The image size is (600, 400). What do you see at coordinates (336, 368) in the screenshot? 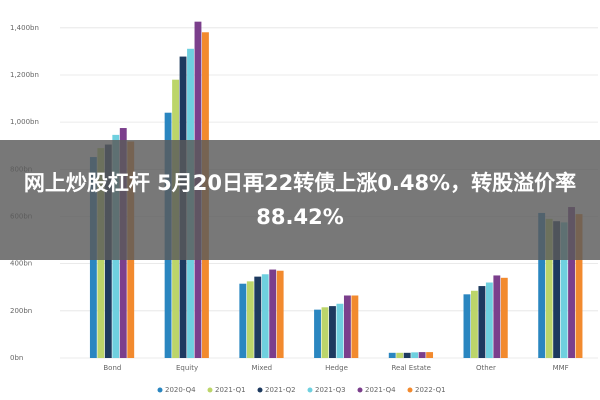
I see `x-tick-label: Hedge` at bounding box center [336, 368].